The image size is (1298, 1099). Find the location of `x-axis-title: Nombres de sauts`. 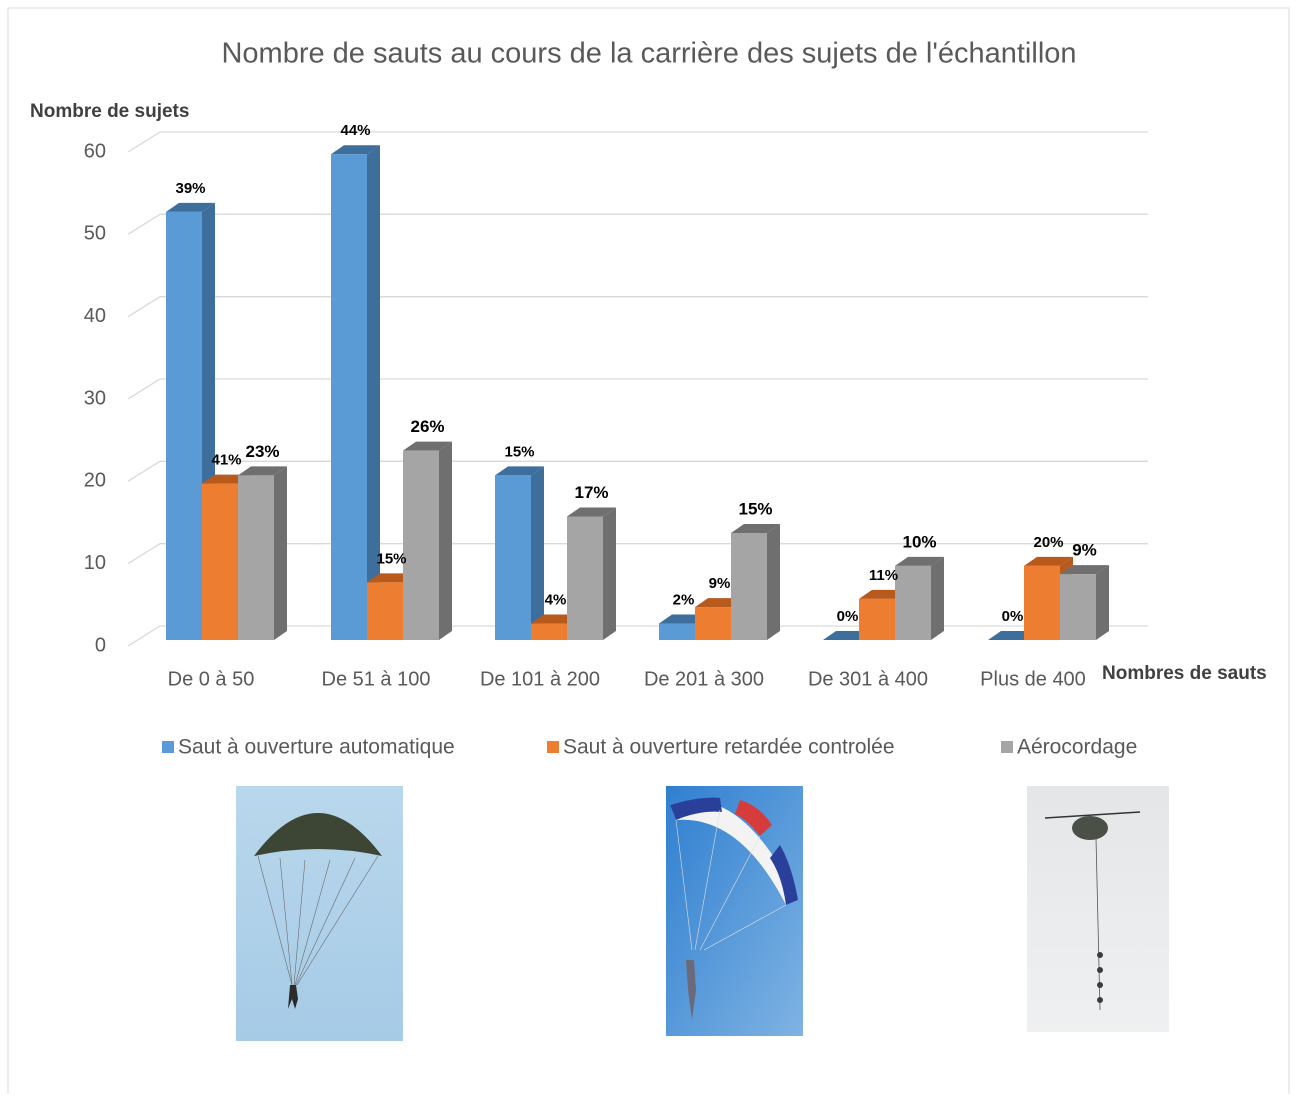

x-axis-title: Nombres de sauts is located at coordinates (1184, 673).